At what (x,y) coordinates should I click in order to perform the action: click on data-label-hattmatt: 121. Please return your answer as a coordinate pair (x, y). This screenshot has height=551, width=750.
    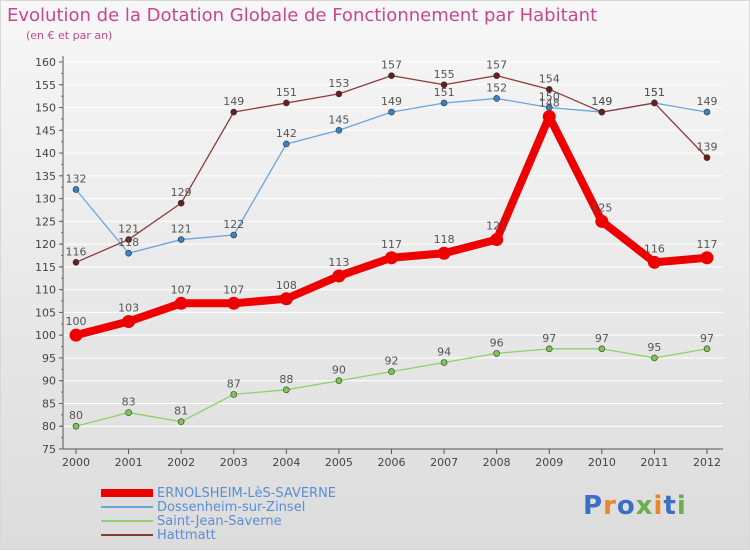
    Looking at the image, I should click on (128, 229).